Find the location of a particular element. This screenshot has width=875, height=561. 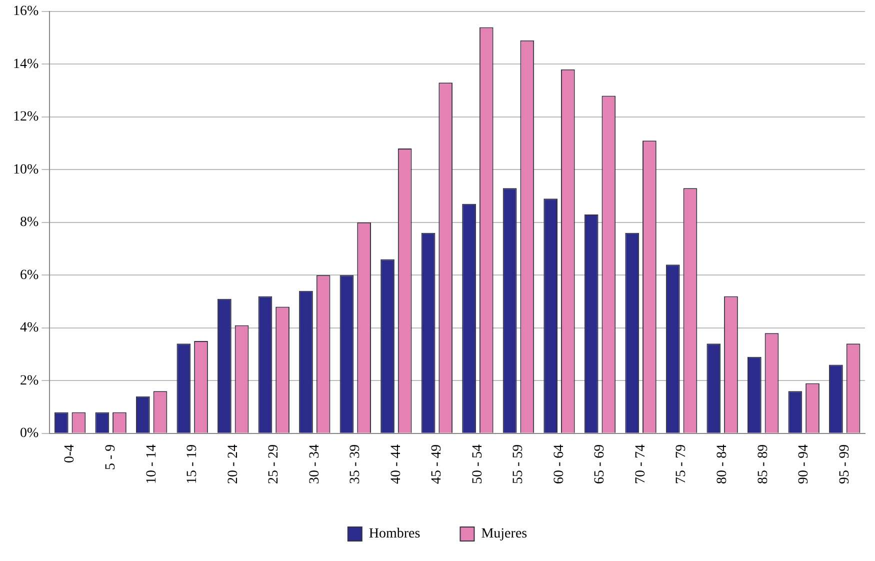

y-tick-label: 14% is located at coordinates (25, 64).